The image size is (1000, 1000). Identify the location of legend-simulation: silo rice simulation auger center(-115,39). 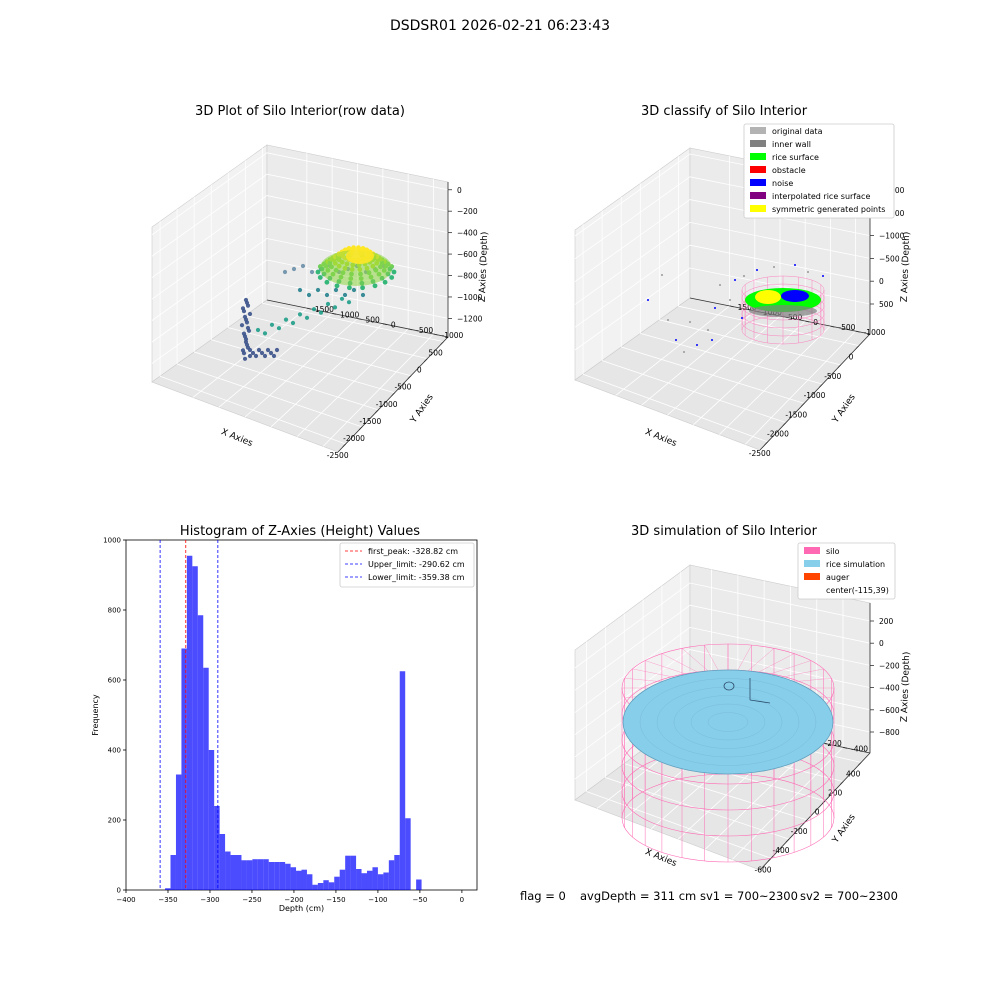
(846, 571).